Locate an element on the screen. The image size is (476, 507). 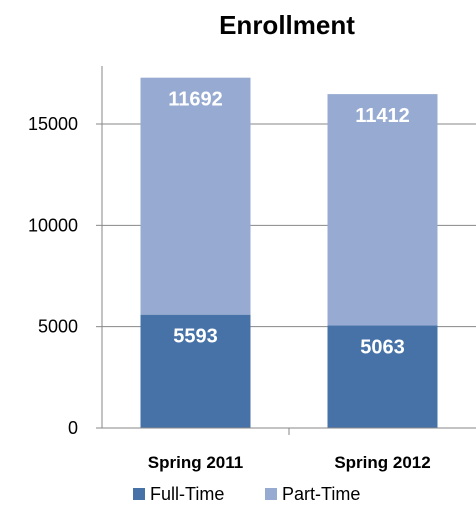
chart-title: Enrollment is located at coordinates (287, 25).